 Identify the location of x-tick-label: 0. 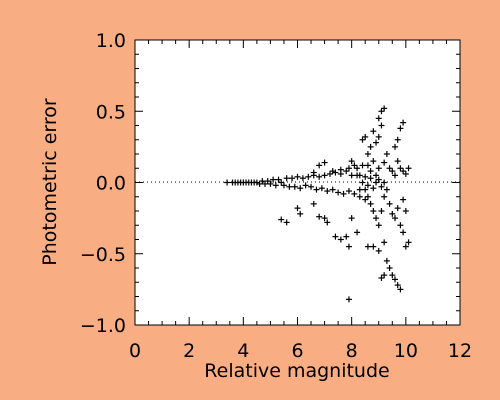
(135, 351).